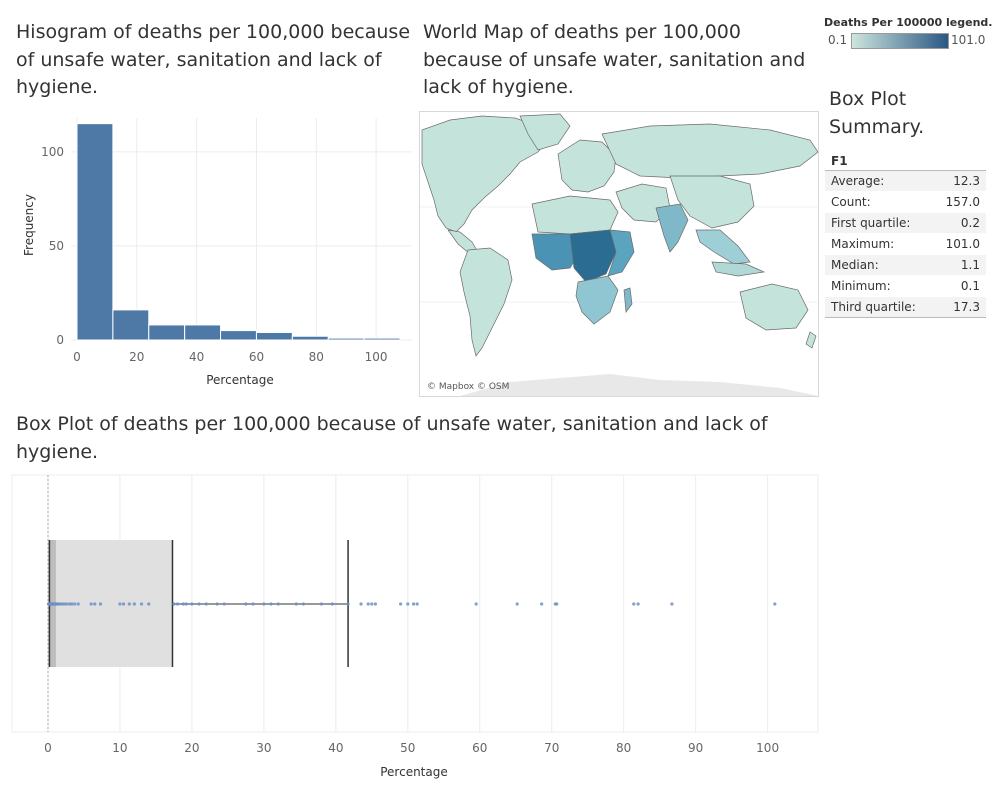 This screenshot has height=800, width=1000. What do you see at coordinates (597, 300) in the screenshot?
I see `map-region-southern-africa` at bounding box center [597, 300].